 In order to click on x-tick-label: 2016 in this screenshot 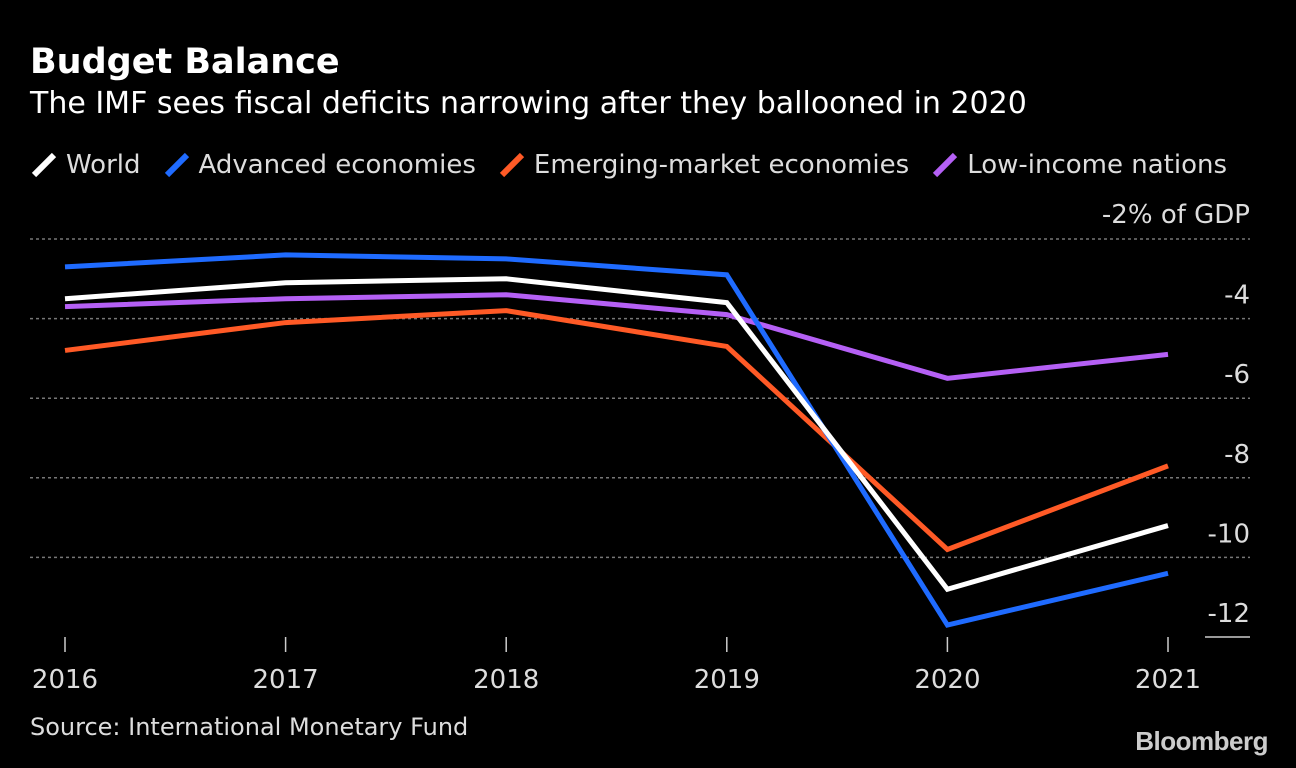, I will do `click(65, 680)`.